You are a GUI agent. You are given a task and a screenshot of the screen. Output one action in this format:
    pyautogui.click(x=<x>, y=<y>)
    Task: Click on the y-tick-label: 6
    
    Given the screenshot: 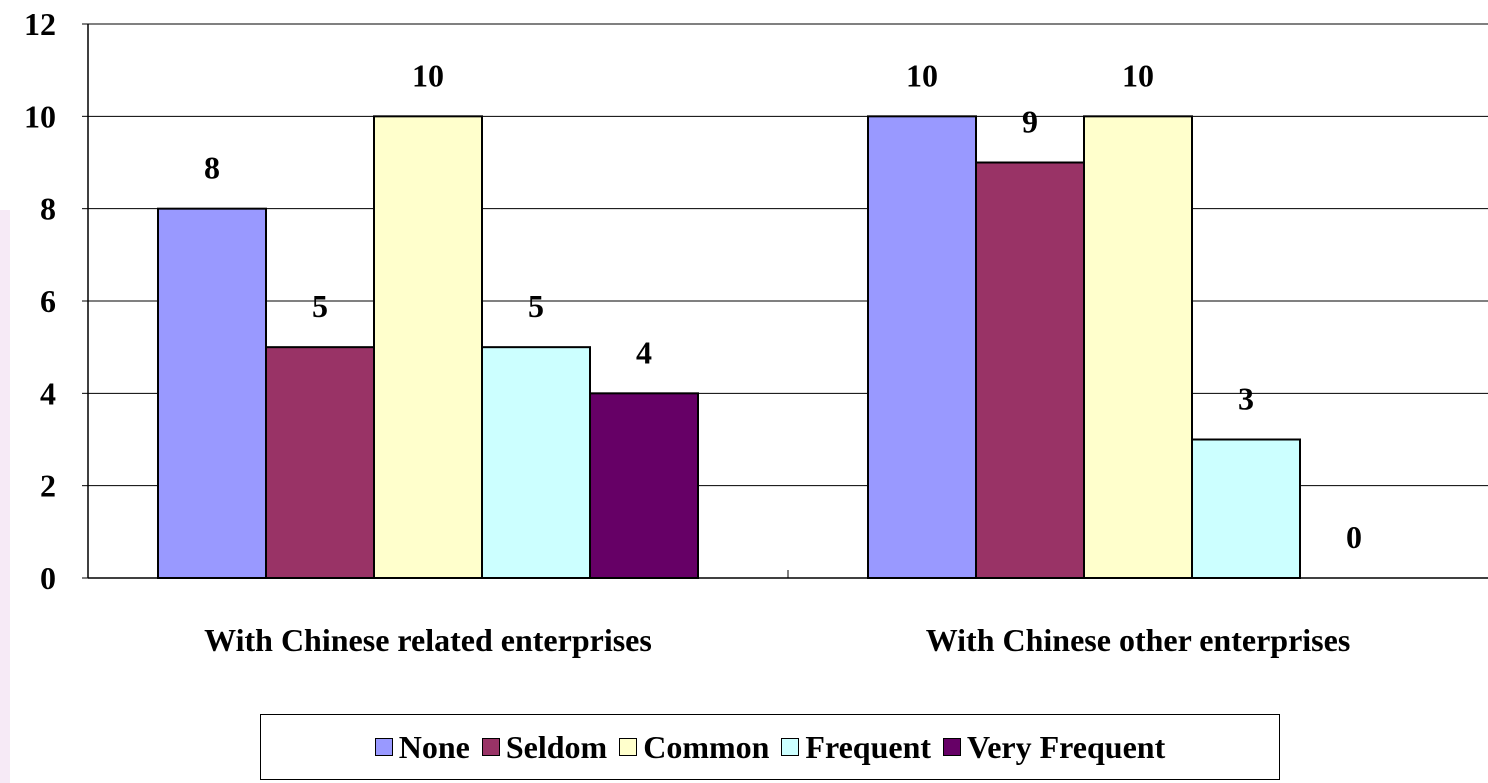 What is the action you would take?
    pyautogui.click(x=48, y=301)
    